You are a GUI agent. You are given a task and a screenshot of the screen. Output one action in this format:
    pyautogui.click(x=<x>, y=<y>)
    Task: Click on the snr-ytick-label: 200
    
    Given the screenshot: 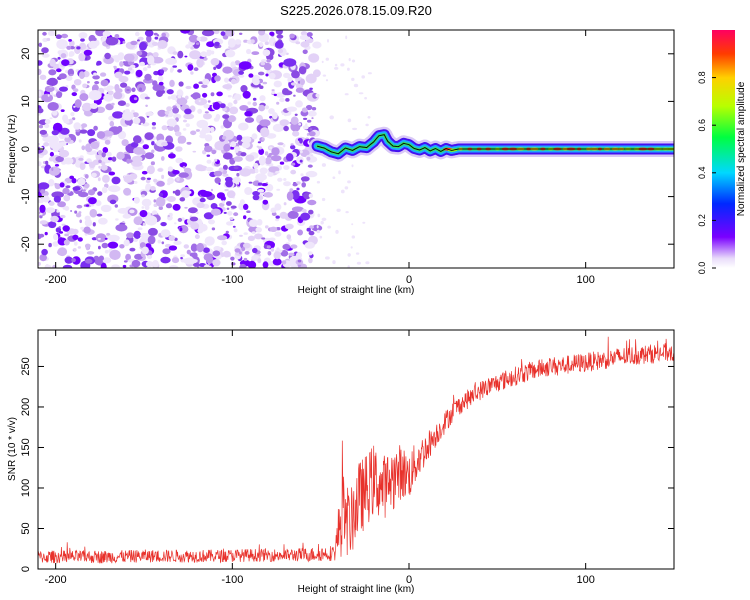 What is the action you would take?
    pyautogui.click(x=26, y=407)
    